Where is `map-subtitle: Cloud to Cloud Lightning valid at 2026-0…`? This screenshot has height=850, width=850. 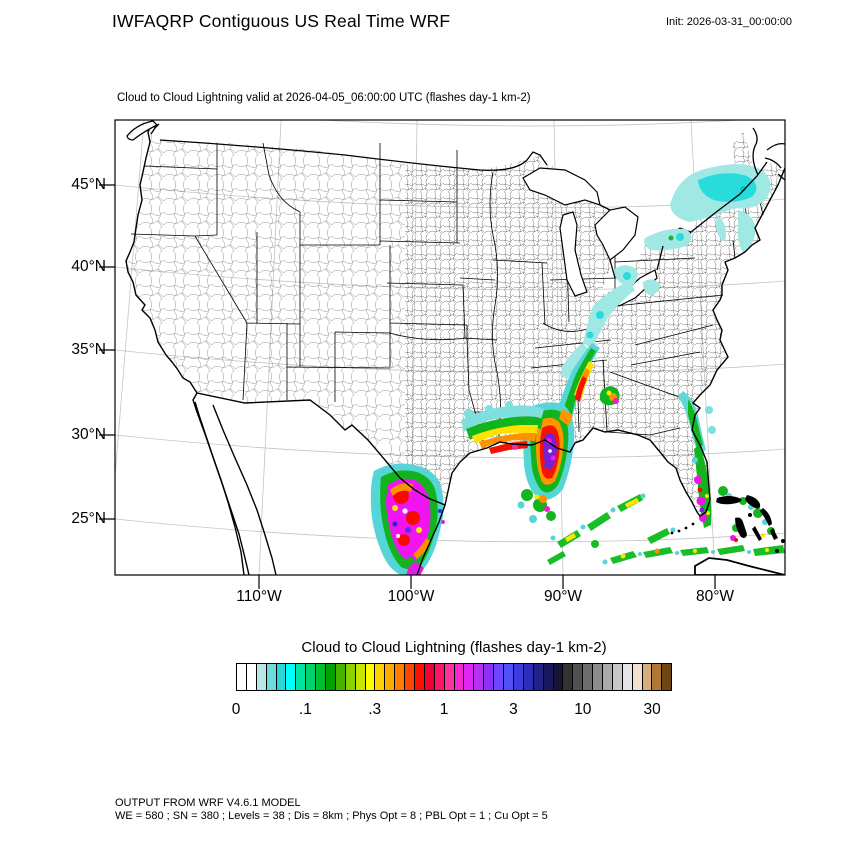
map-subtitle: Cloud to Cloud Lightning valid at 2026-0… is located at coordinates (324, 98).